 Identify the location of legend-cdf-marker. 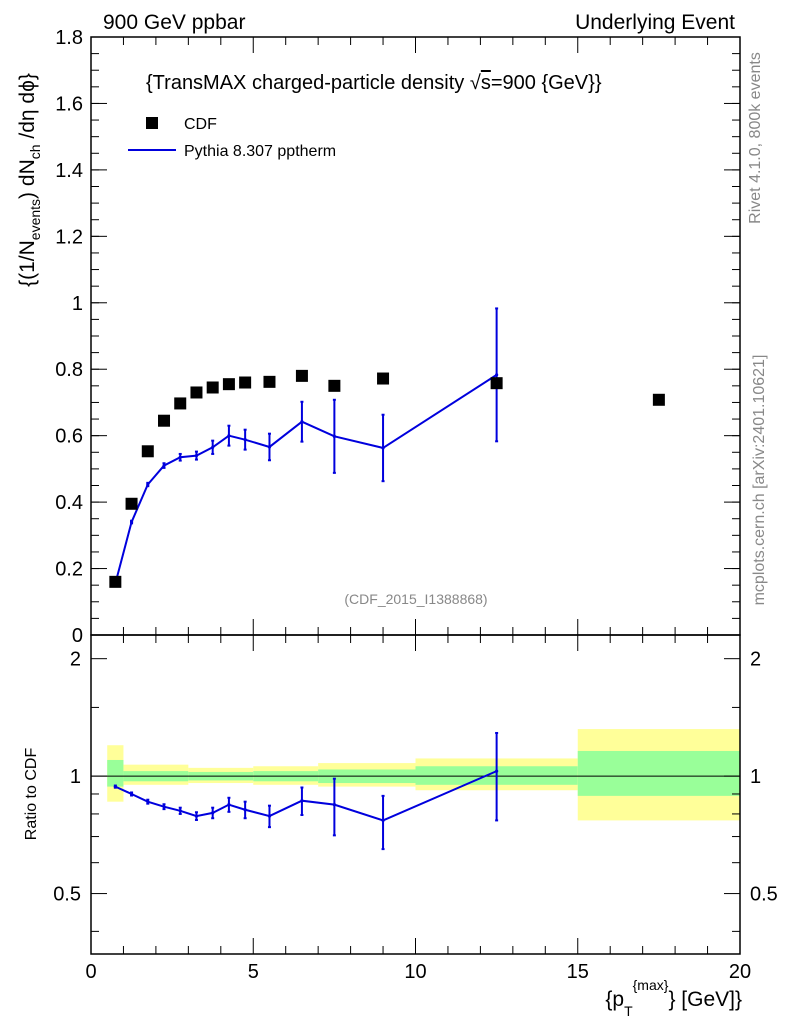
(152, 123).